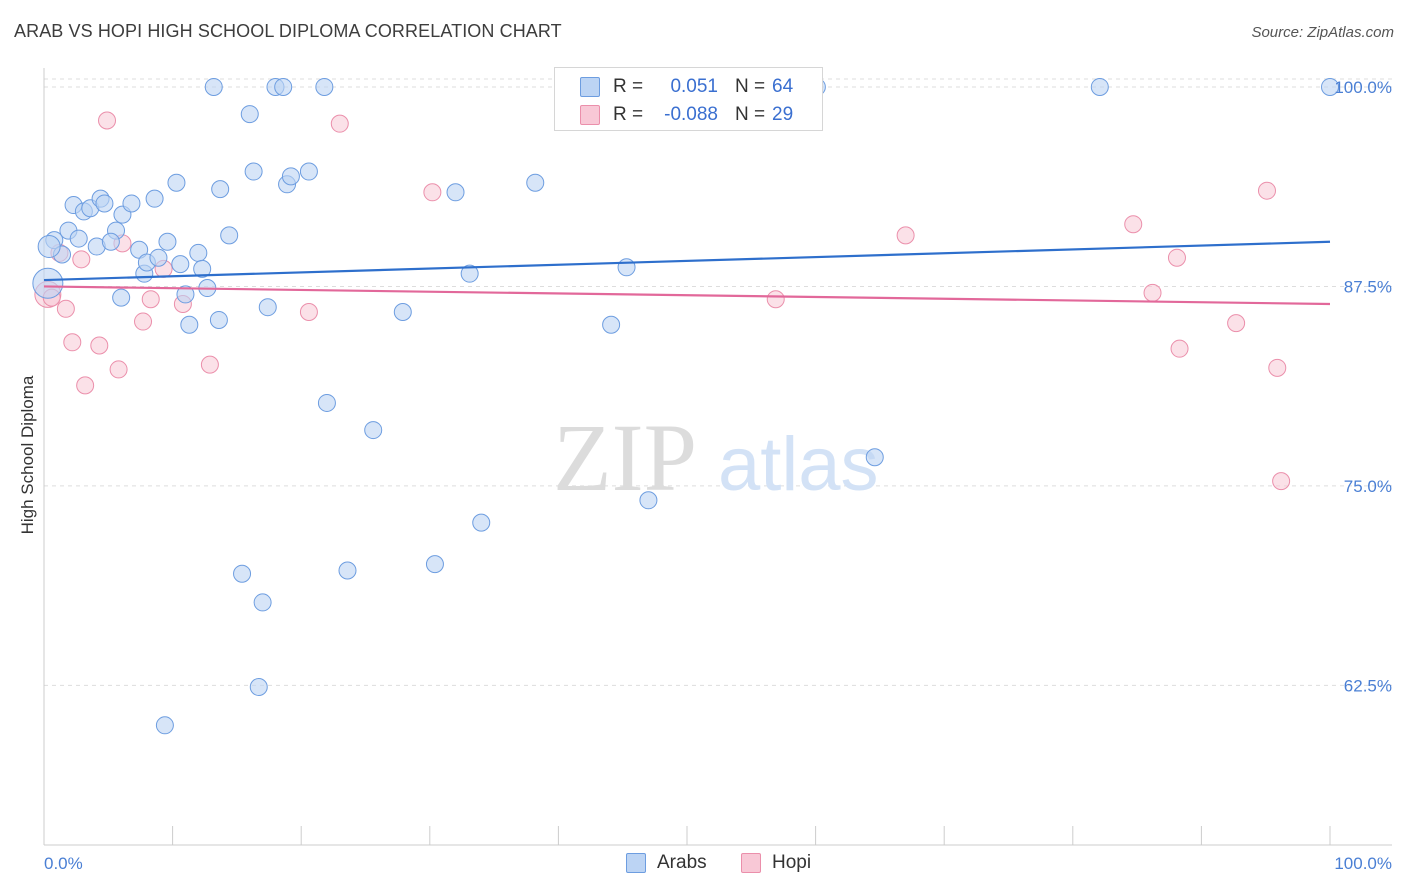 The image size is (1406, 892). I want to click on r-value: 0.051, so click(694, 86).